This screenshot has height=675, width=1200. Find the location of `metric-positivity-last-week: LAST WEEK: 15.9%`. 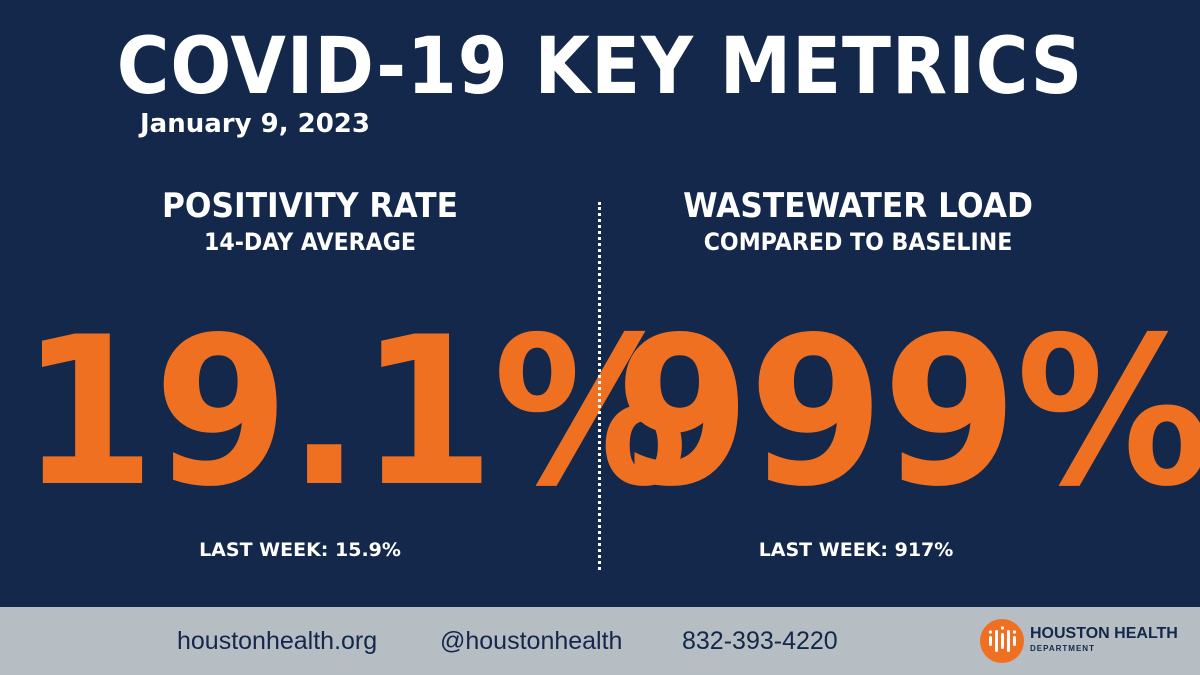

metric-positivity-last-week: LAST WEEK: 15.9% is located at coordinates (300, 550).